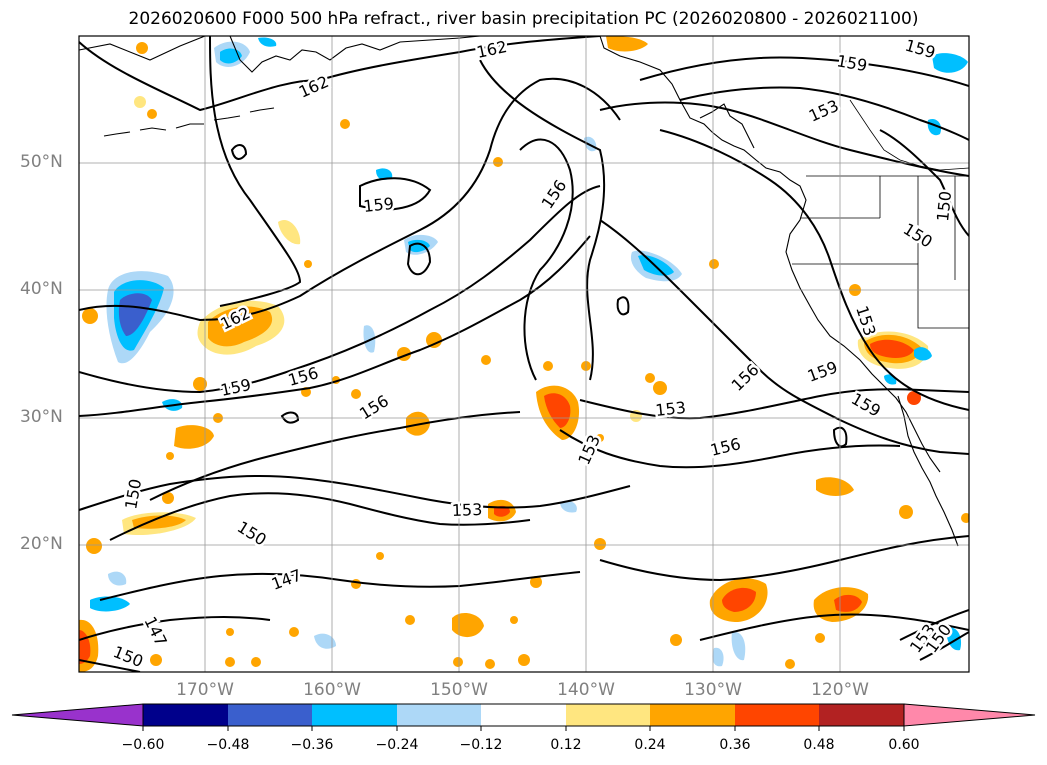 This screenshot has width=1047, height=765. What do you see at coordinates (923, 354) in the screenshot?
I see `shade-negative-cell-se` at bounding box center [923, 354].